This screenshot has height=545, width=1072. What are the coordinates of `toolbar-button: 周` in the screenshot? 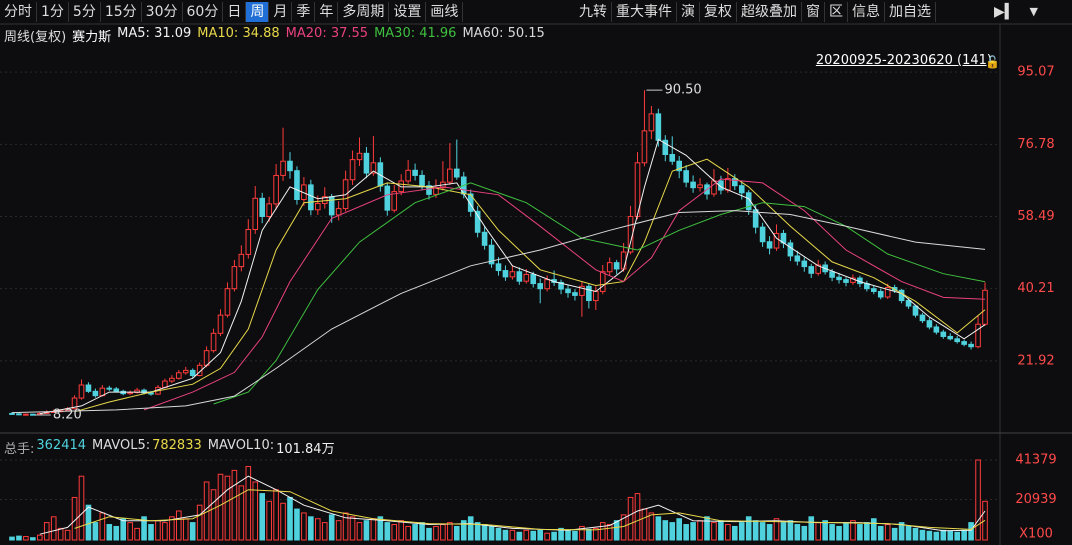 It's located at (258, 11).